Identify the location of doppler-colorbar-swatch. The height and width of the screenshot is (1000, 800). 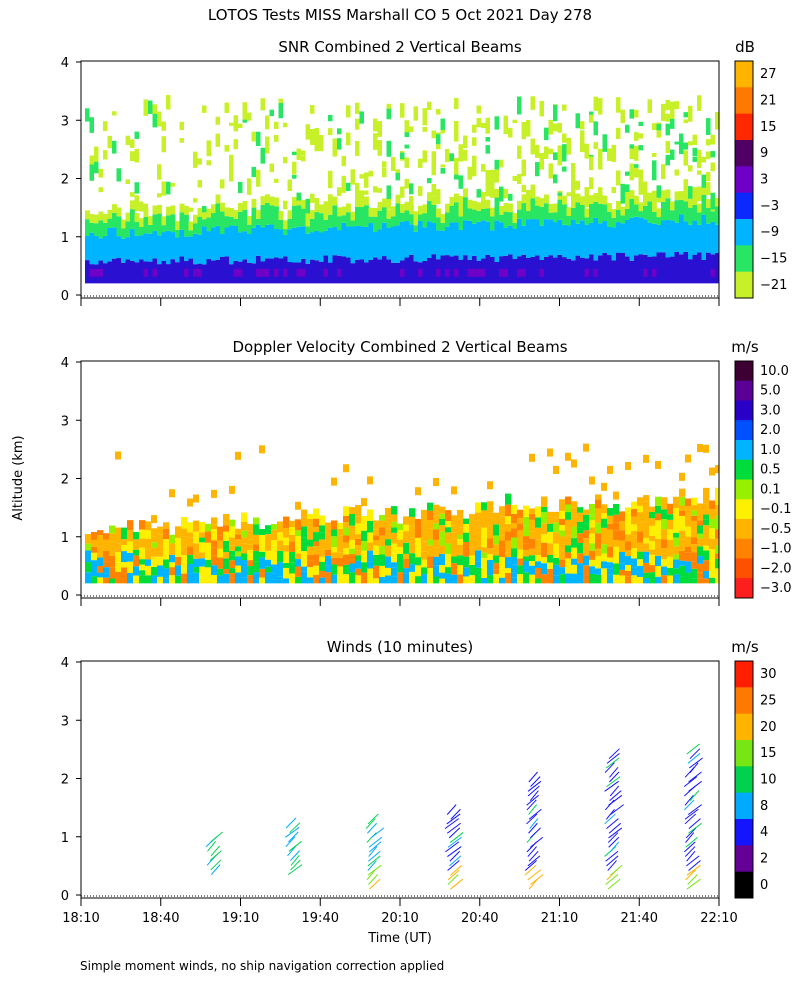
(744, 548).